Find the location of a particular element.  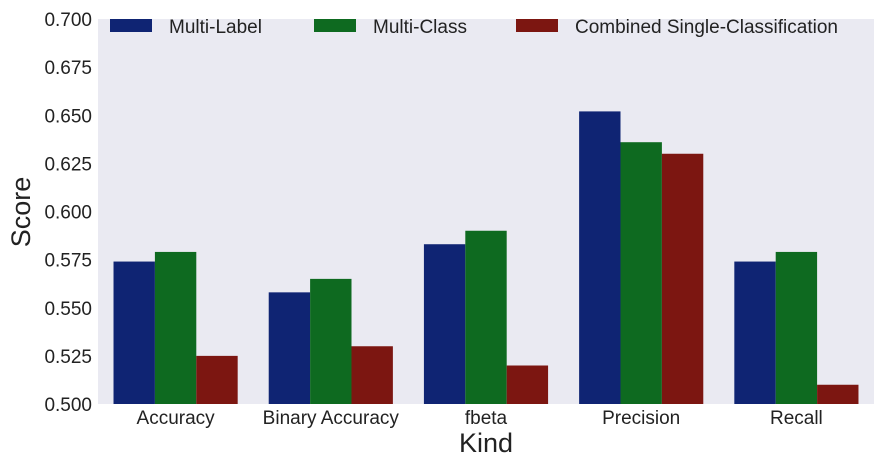

y-tick-label: 0.550 is located at coordinates (68, 309).